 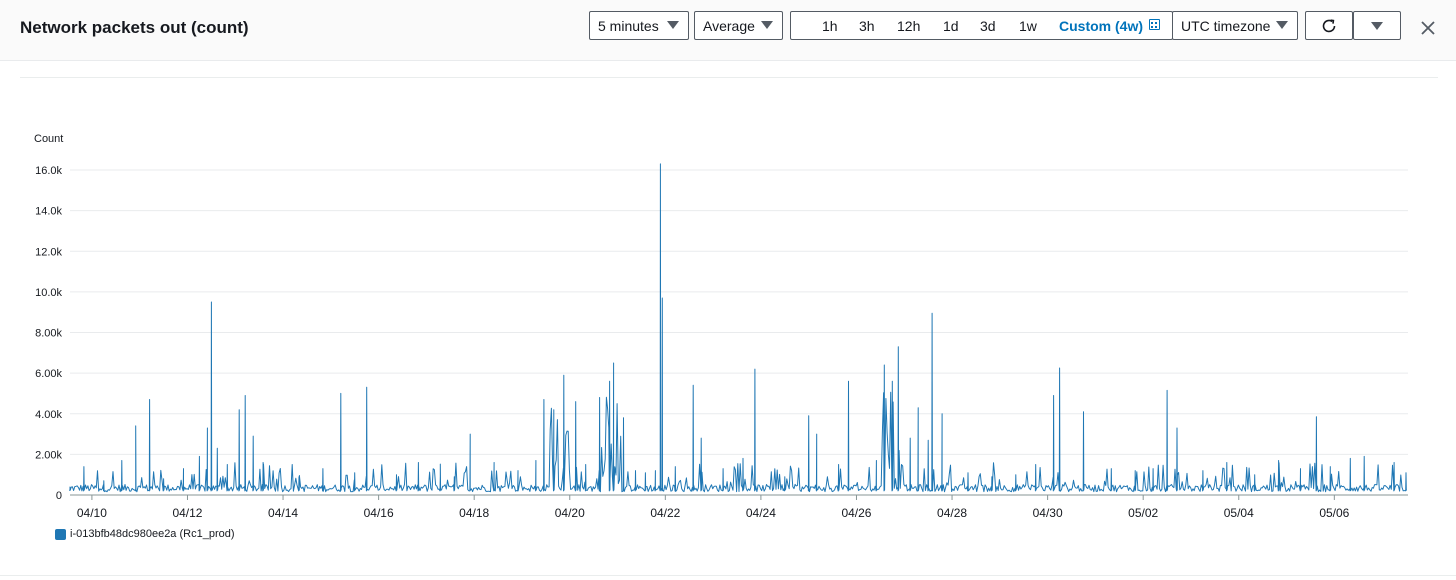 What do you see at coordinates (379, 513) in the screenshot?
I see `x-tick-label: 04/16` at bounding box center [379, 513].